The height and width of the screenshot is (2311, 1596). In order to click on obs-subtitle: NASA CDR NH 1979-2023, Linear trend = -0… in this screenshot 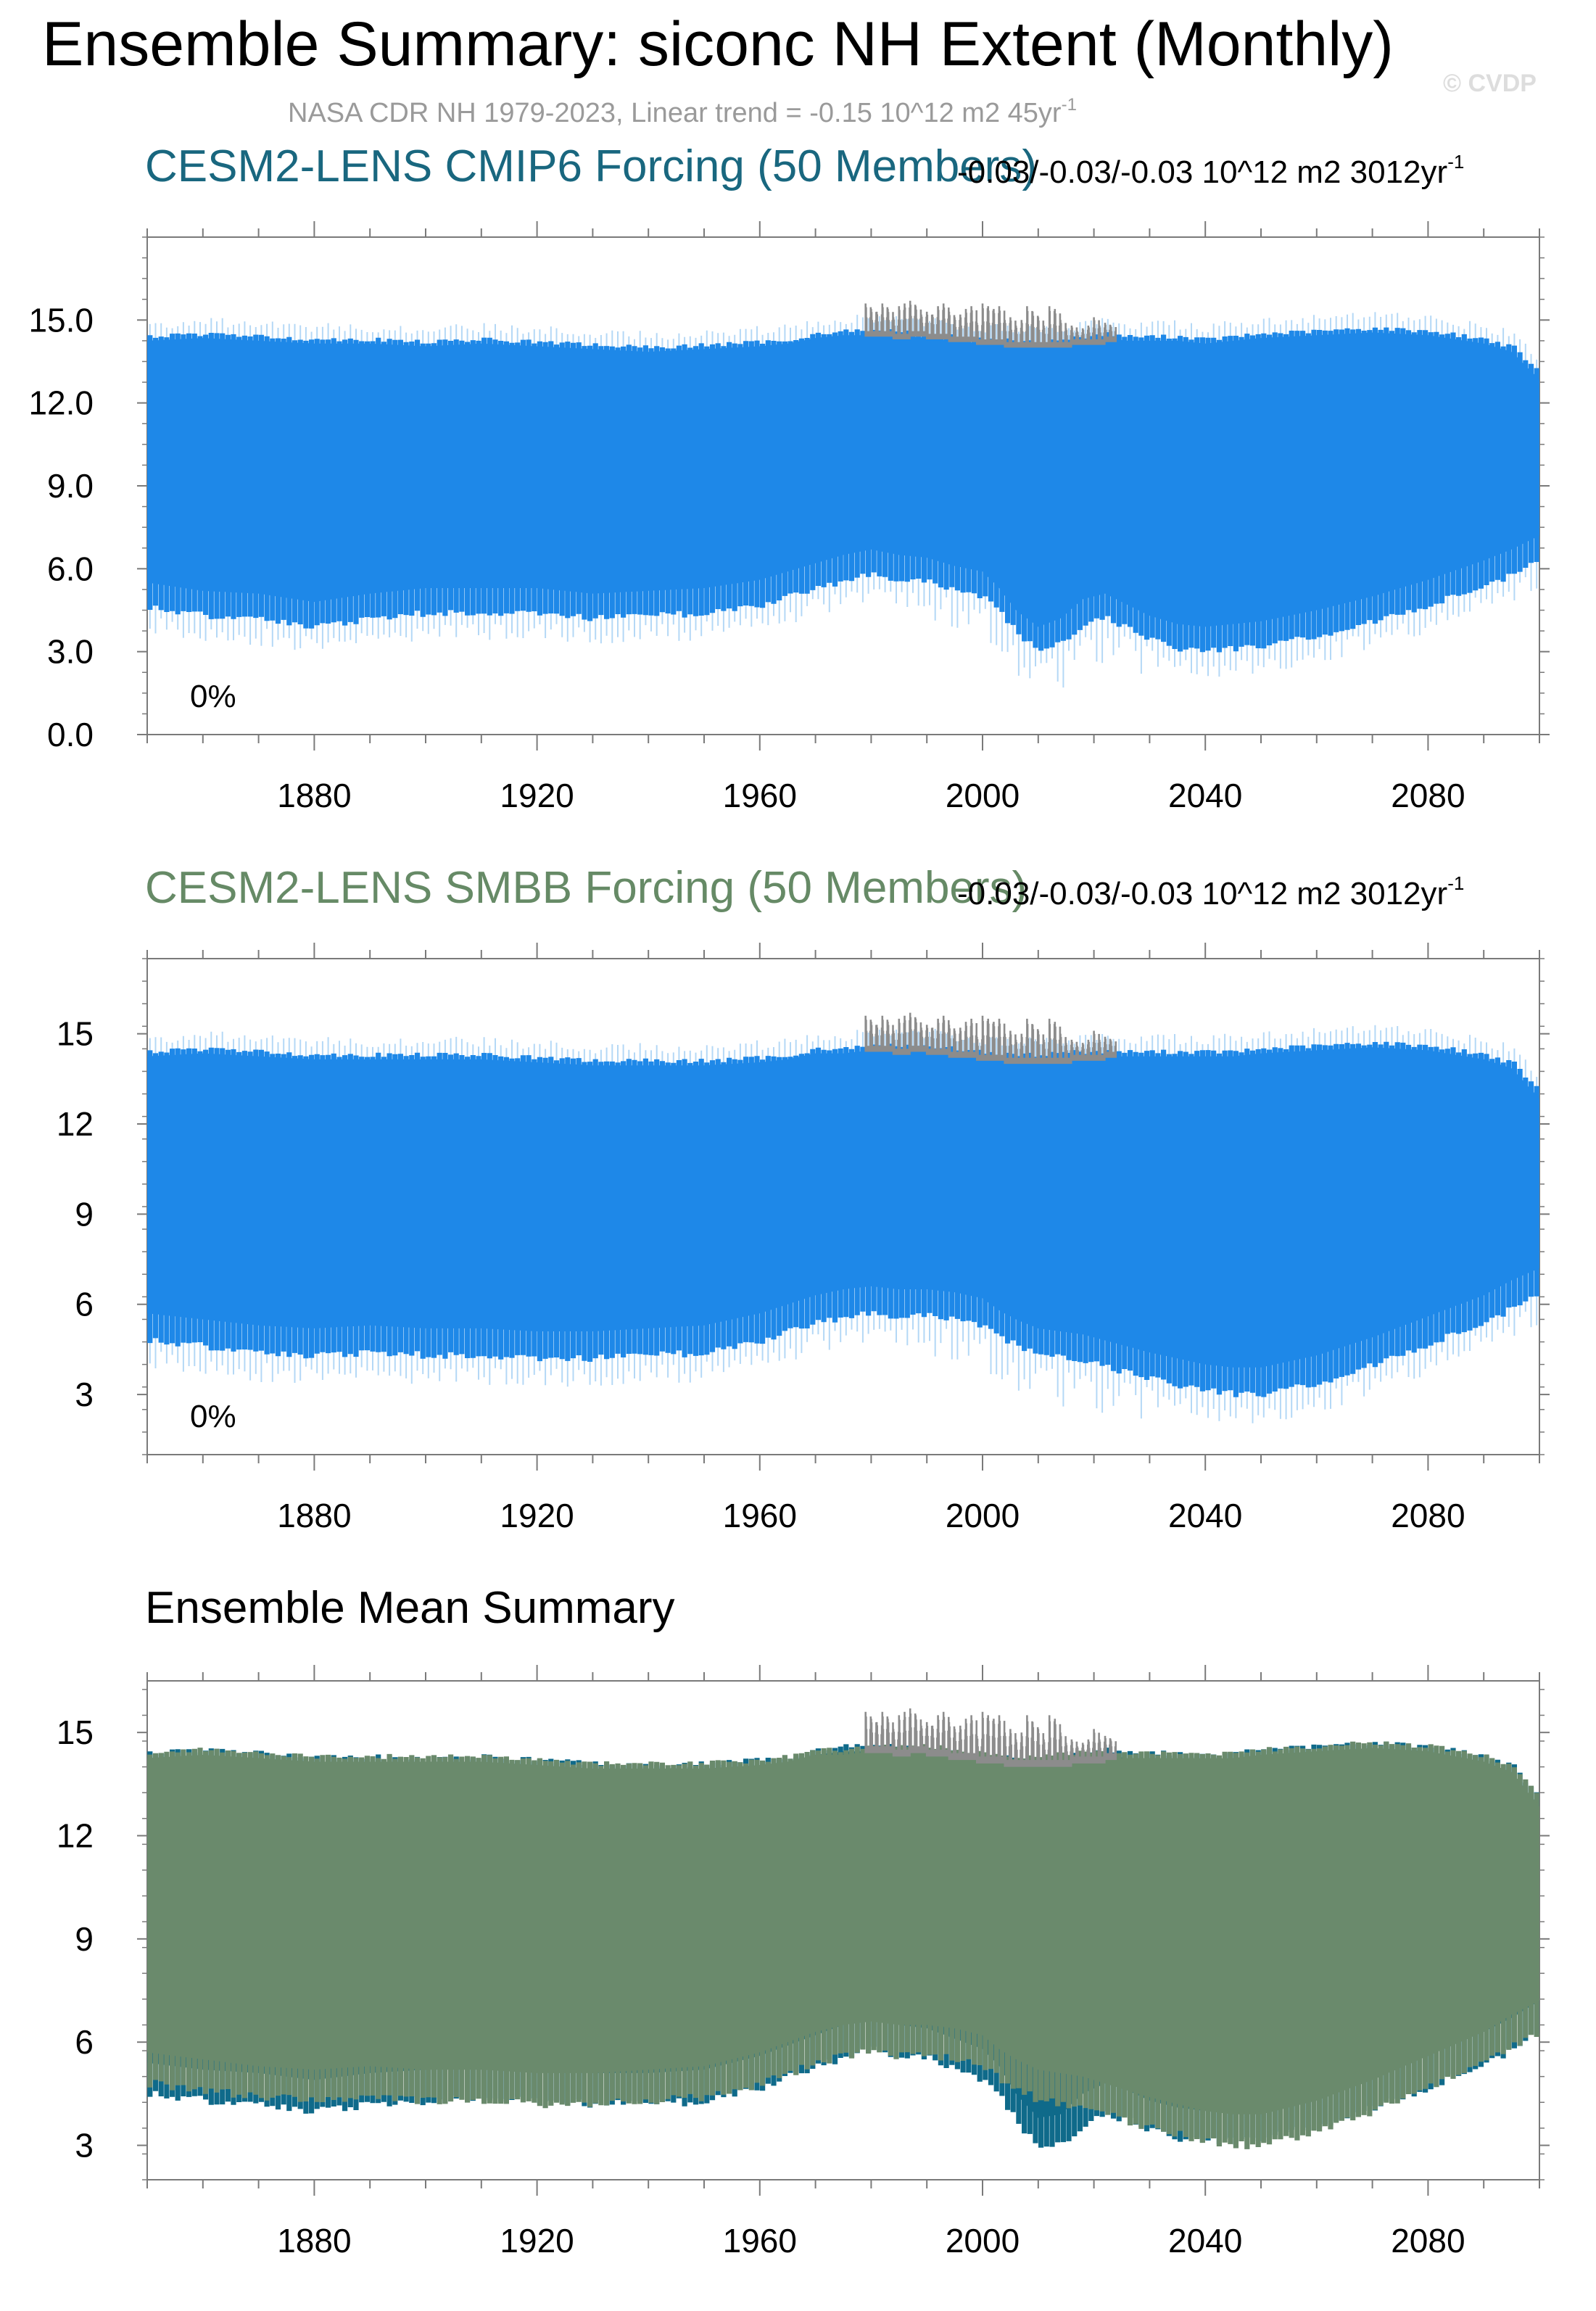, I will do `click(682, 111)`.